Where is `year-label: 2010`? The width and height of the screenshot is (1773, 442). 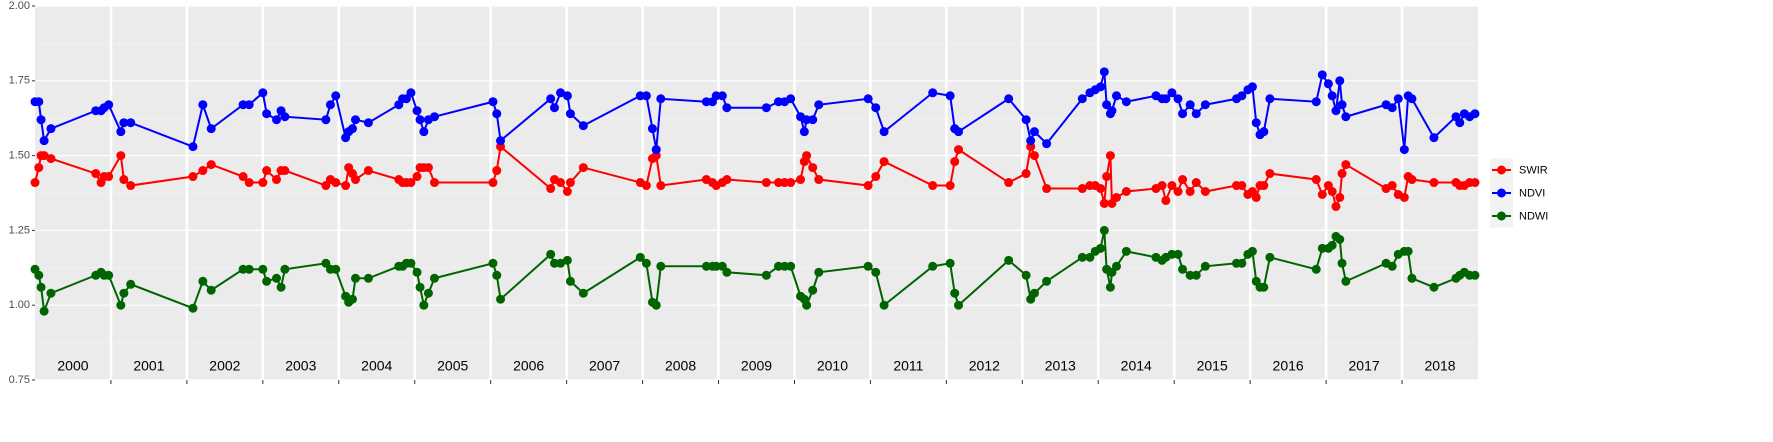 year-label: 2010 is located at coordinates (832, 366).